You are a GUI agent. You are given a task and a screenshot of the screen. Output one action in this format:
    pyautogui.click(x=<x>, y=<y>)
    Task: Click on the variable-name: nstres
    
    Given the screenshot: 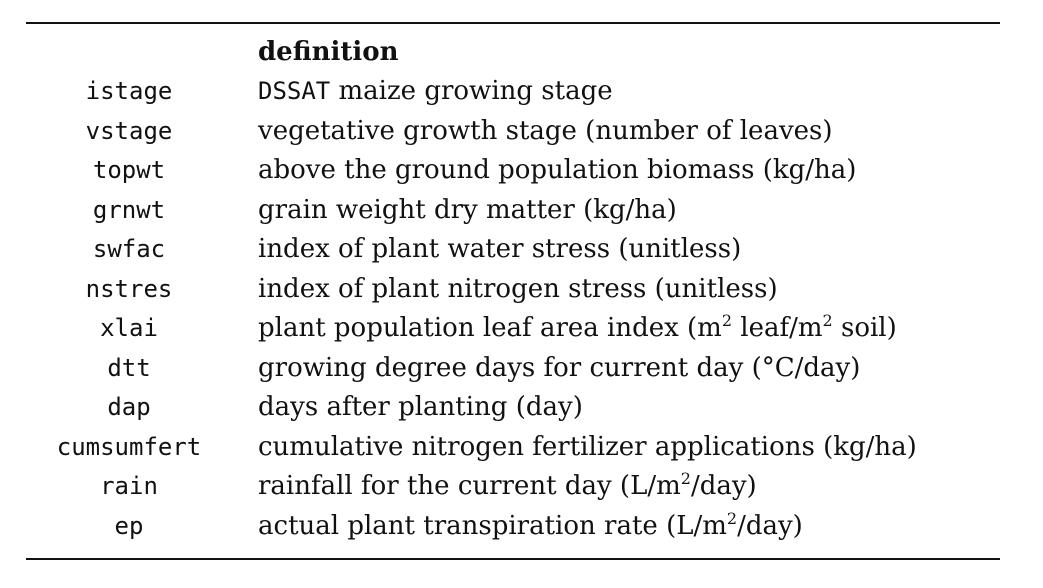 What is the action you would take?
    pyautogui.click(x=129, y=288)
    